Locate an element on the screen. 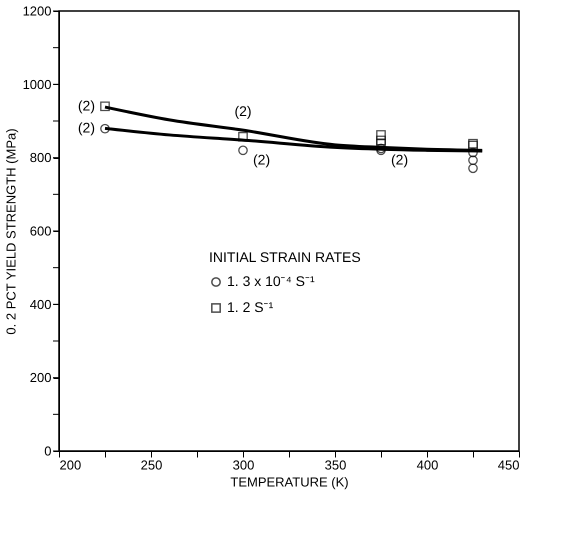 This screenshot has width=572, height=538. y-tick-label: 1200 is located at coordinates (37, 11).